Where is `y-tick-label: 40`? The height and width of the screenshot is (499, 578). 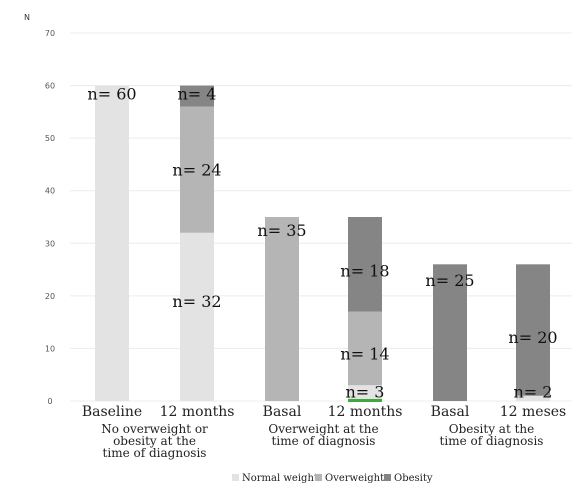
y-tick-label: 40 is located at coordinates (50, 191).